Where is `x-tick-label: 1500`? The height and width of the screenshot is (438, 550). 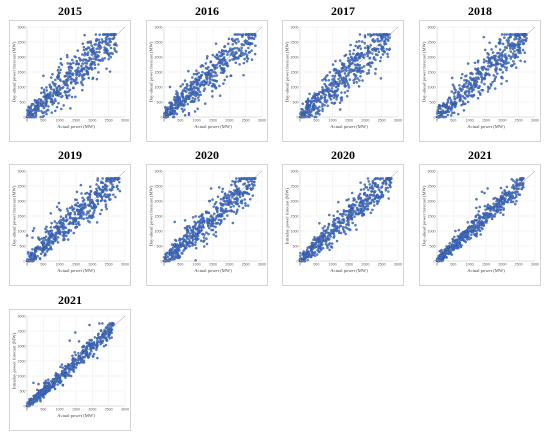
x-tick-label: 1500 is located at coordinates (486, 121).